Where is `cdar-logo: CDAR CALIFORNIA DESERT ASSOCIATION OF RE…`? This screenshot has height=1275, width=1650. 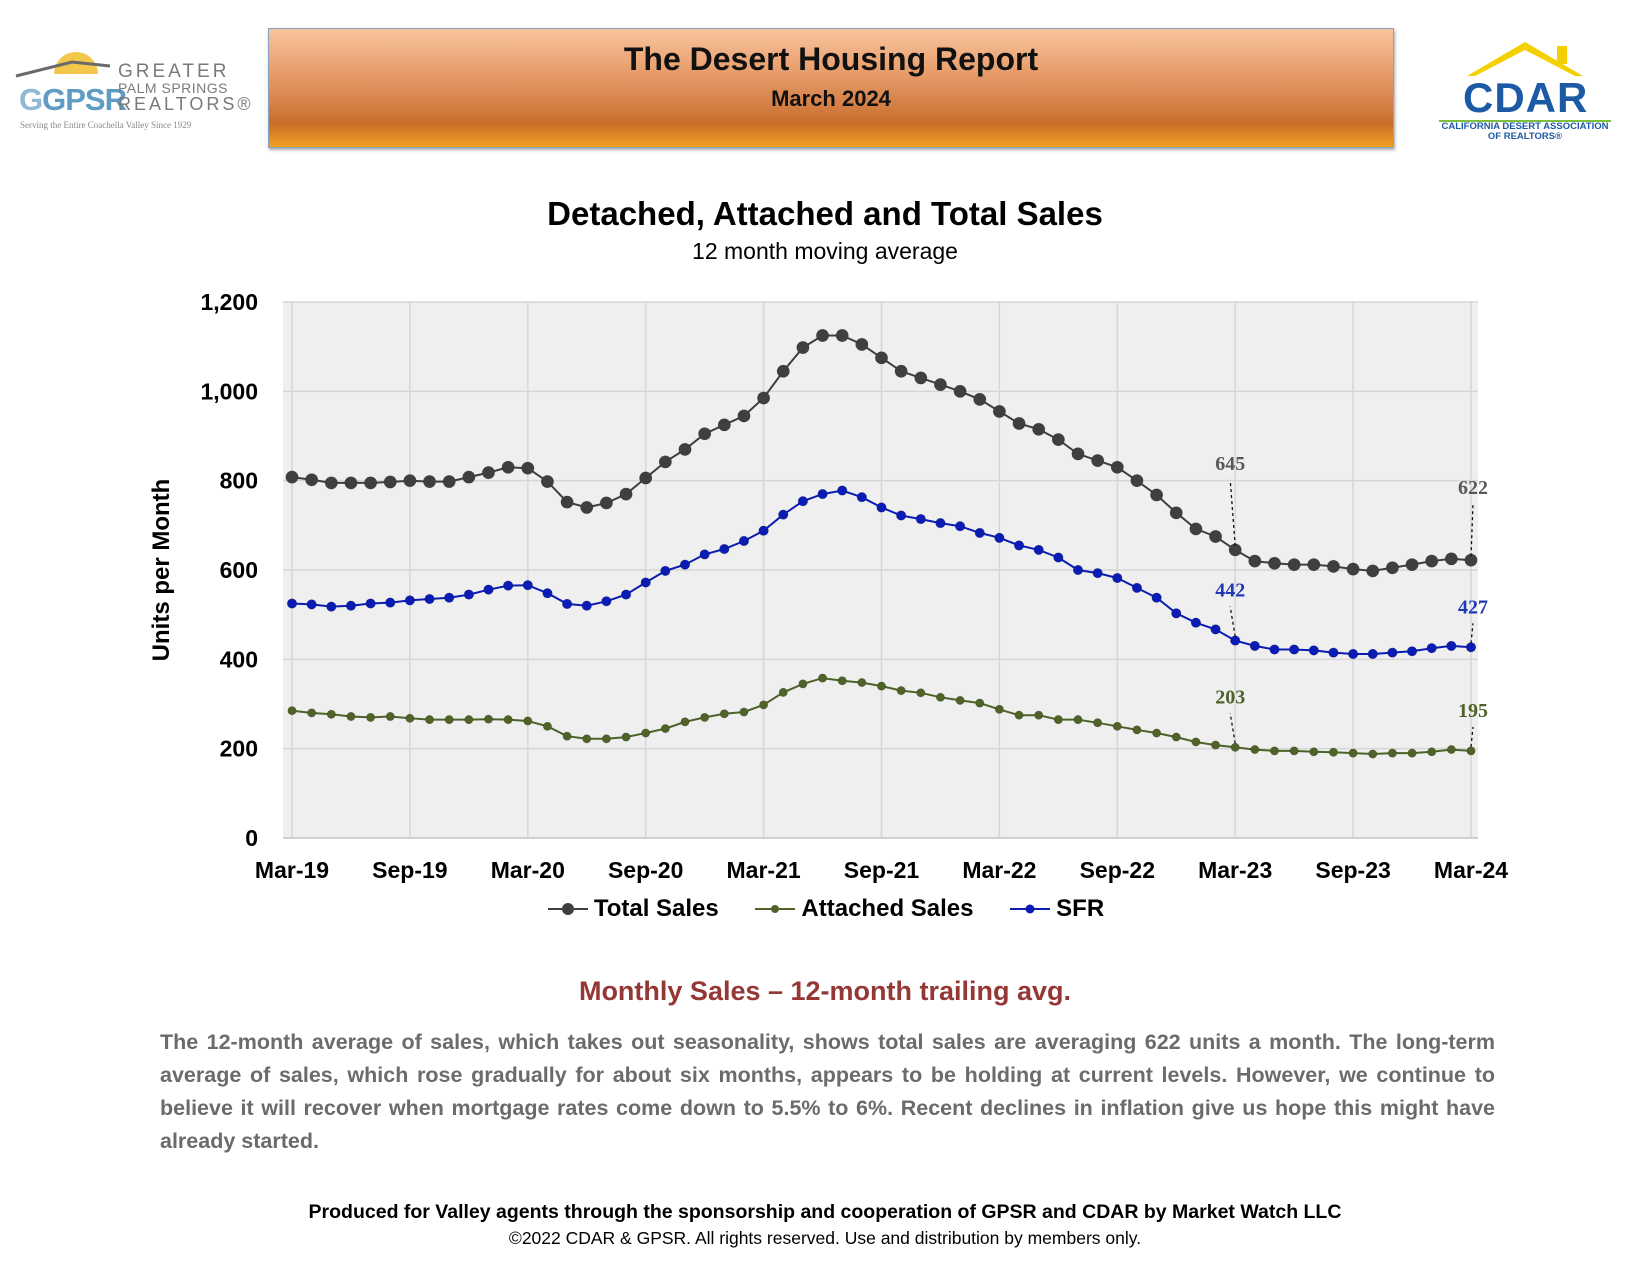 cdar-logo: CDAR CALIFORNIA DESERT ASSOCIATION OF RE… is located at coordinates (1525, 93).